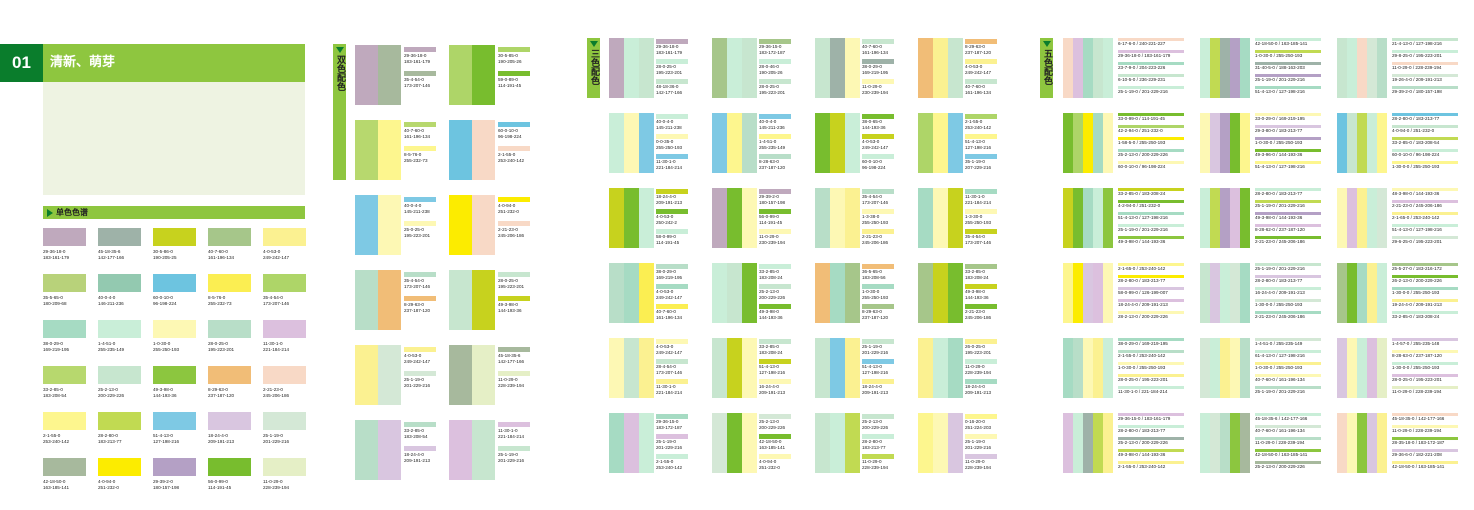 This screenshot has width=1474, height=510. What do you see at coordinates (163, 297) in the screenshot?
I see `color-code-label: 60-0-10-0` at bounding box center [163, 297].